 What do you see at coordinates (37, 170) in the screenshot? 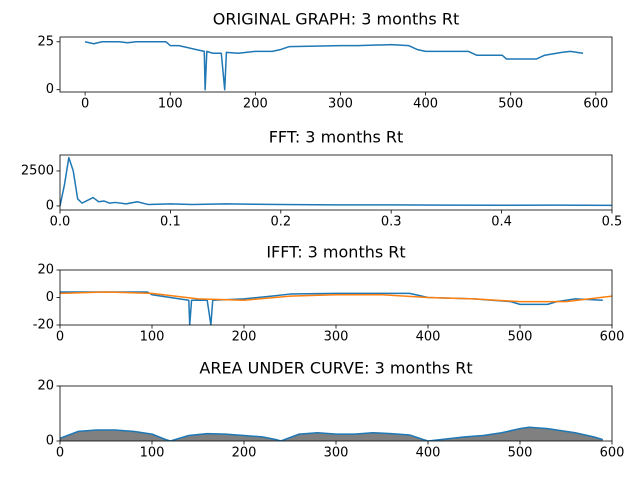
I see `y-tick-label: 2500` at bounding box center [37, 170].